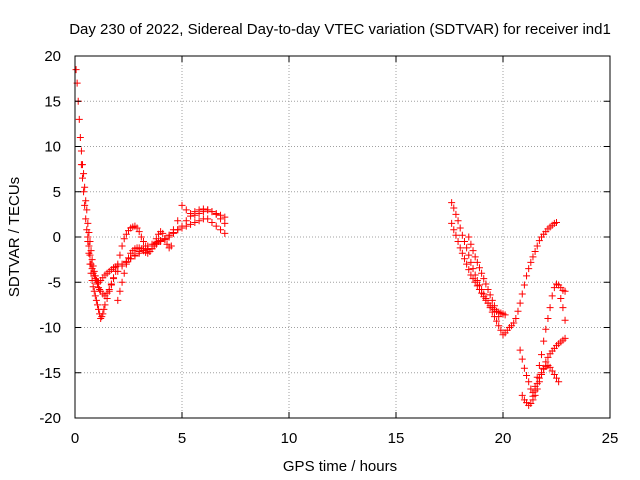  I want to click on y-tick-label: -10, so click(50, 328).